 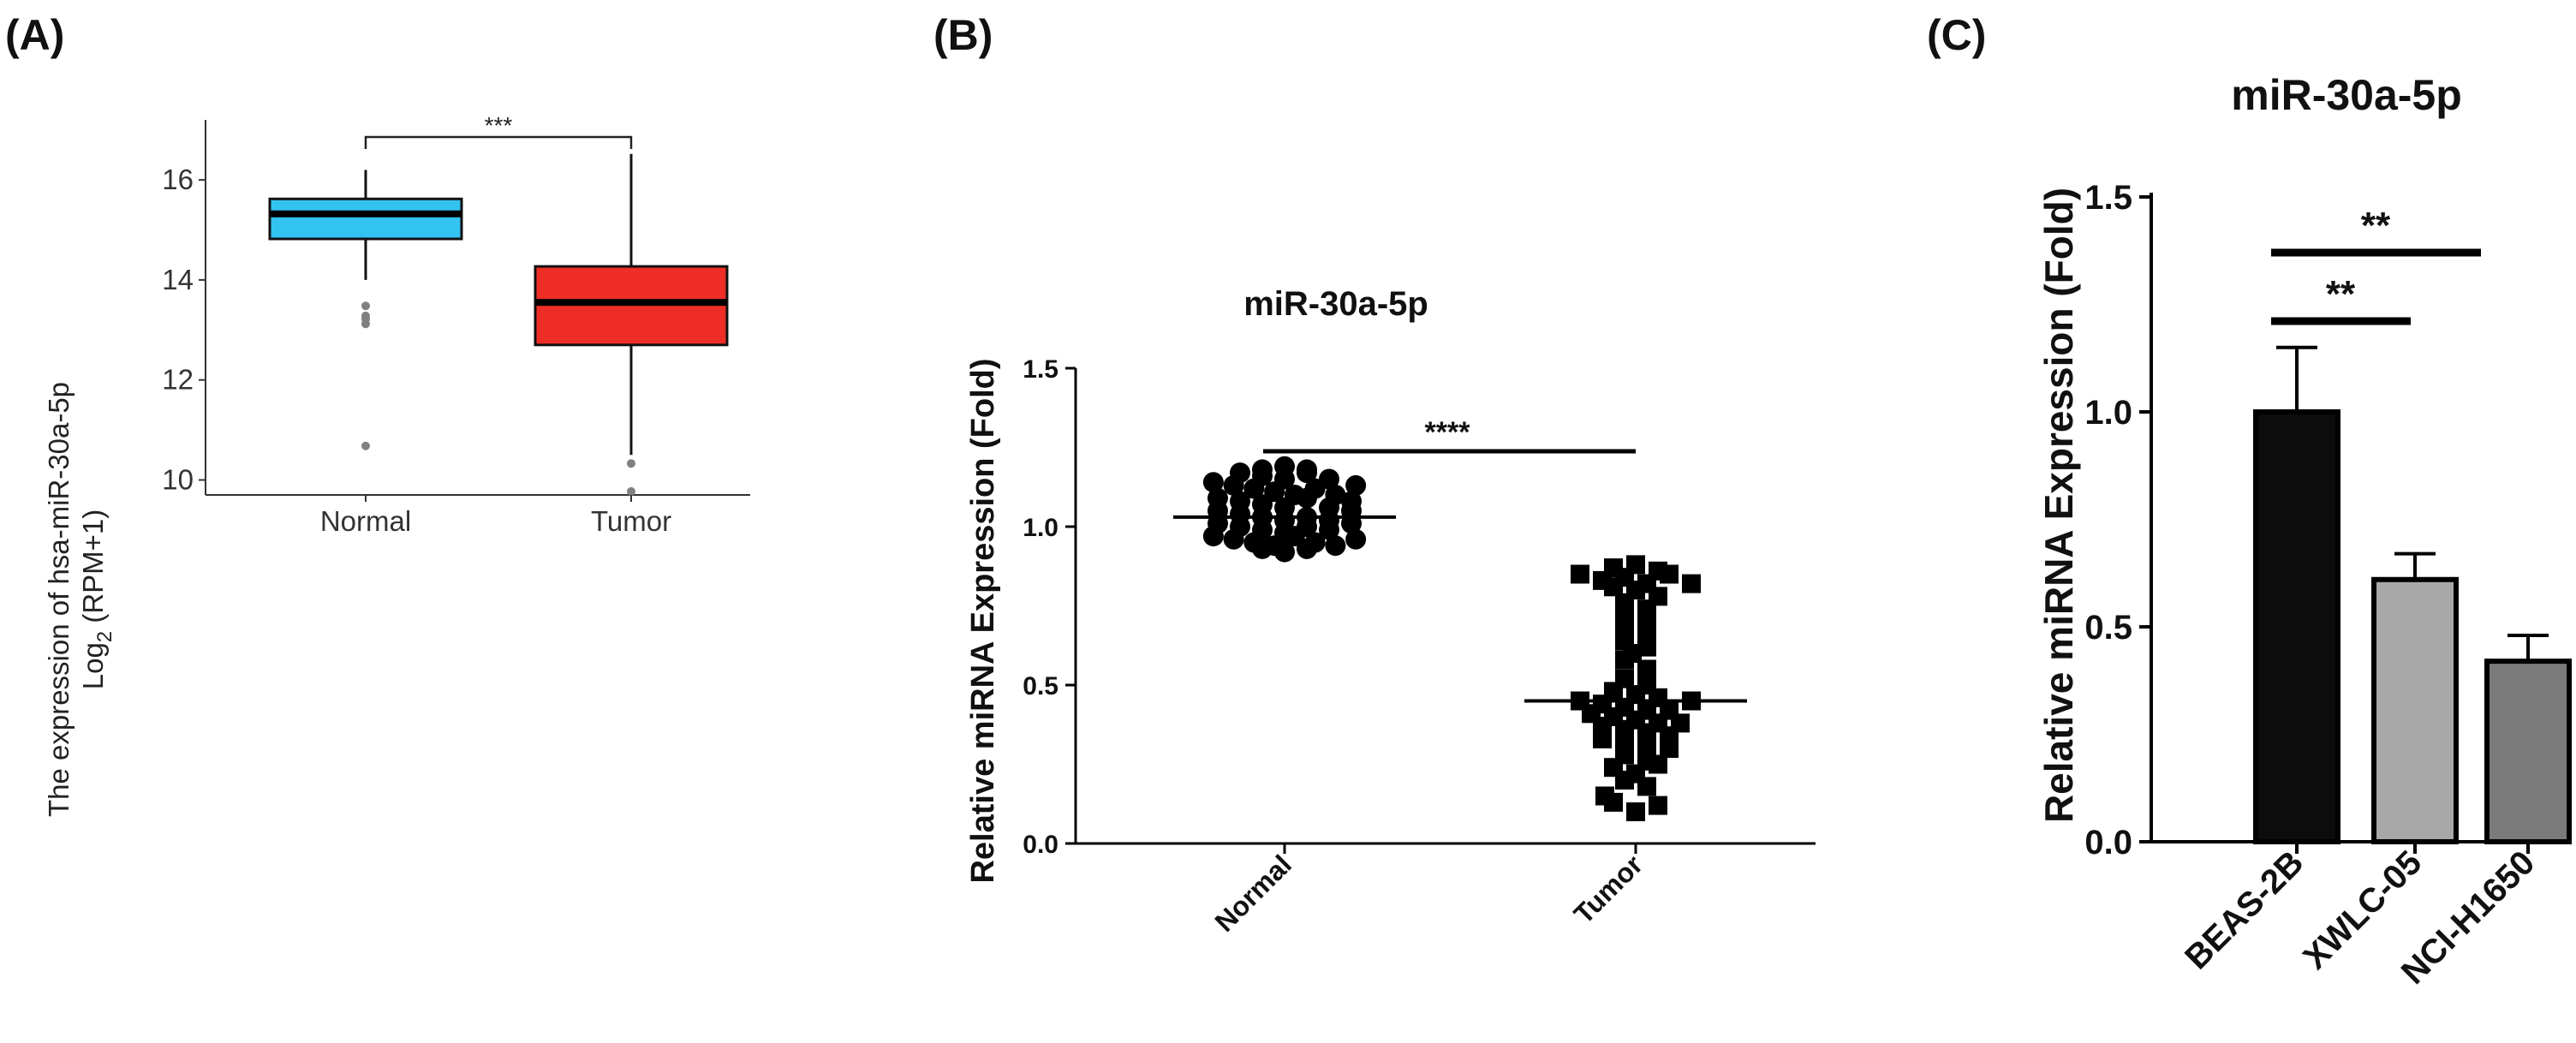 I want to click on panel-a-ytick-label: 16, so click(x=178, y=180).